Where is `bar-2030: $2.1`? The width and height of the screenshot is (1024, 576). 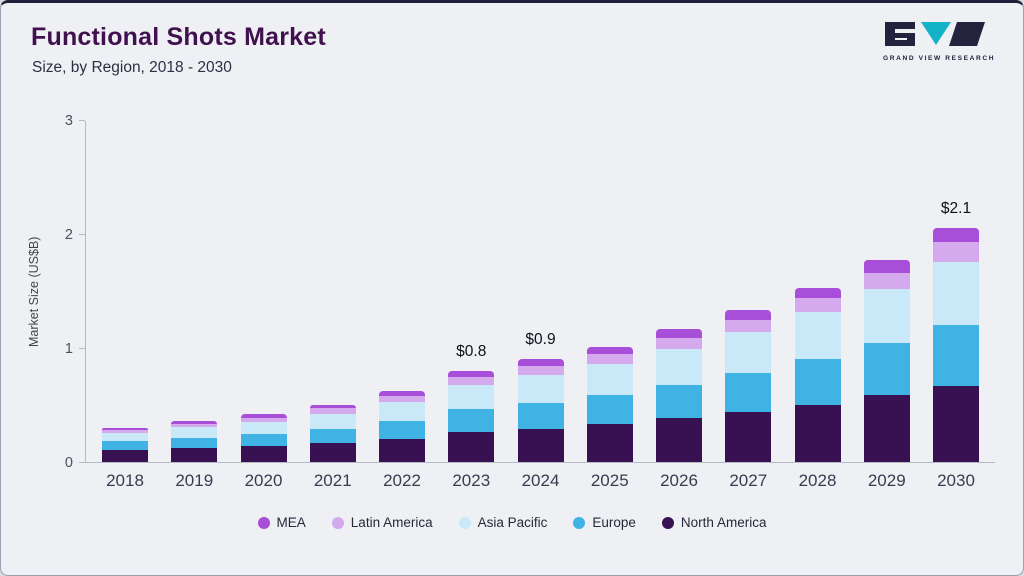
bar-2030: $2.1 is located at coordinates (956, 291).